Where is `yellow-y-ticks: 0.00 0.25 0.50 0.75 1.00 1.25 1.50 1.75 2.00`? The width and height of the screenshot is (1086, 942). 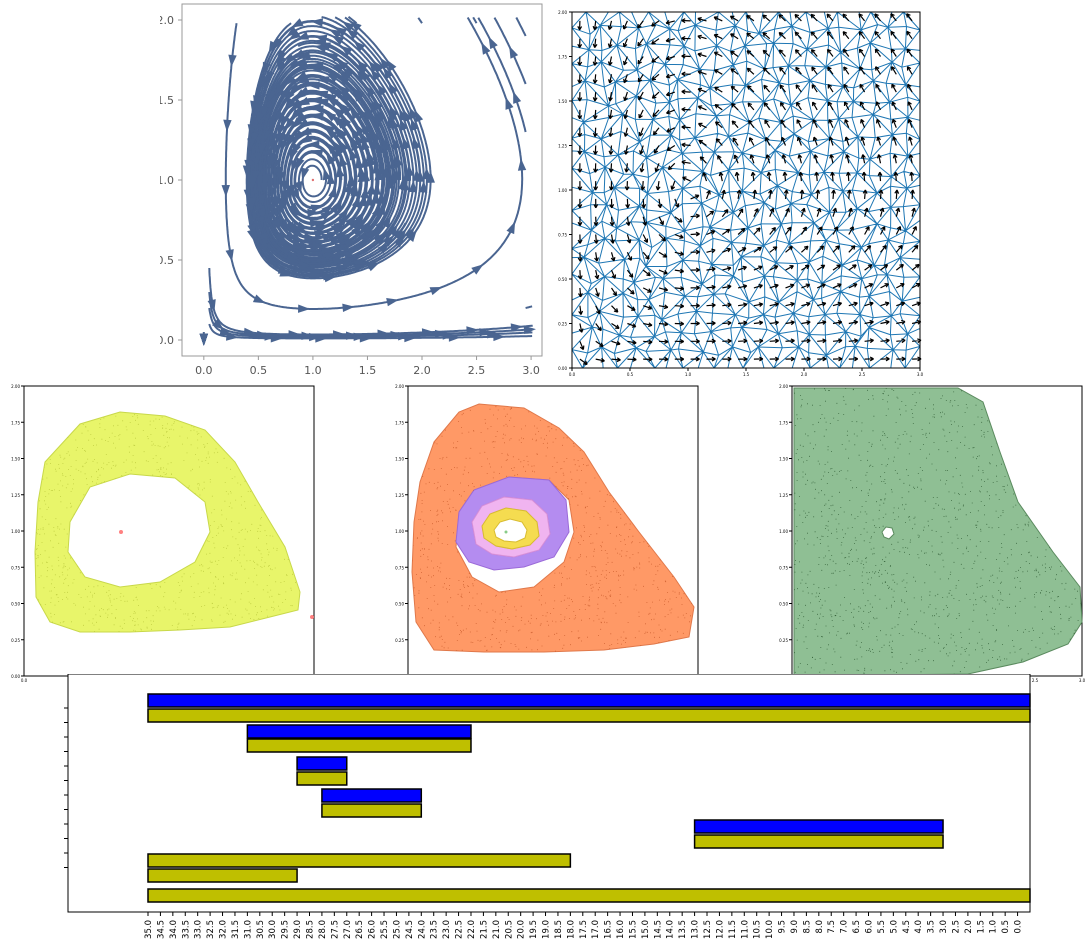
yellow-y-ticks: 0.00 0.25 0.50 0.75 1.00 1.25 1.50 1.75 2.00 is located at coordinates (17, 531).